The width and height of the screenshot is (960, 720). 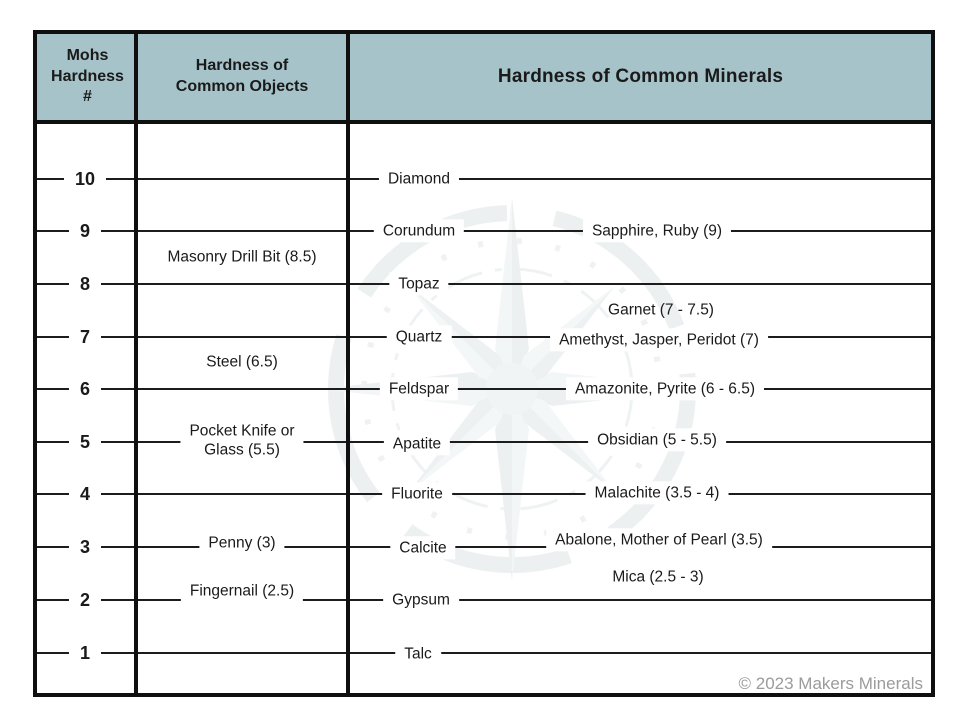 What do you see at coordinates (417, 494) in the screenshot?
I see `mineral-label-fluorite: Fluorite` at bounding box center [417, 494].